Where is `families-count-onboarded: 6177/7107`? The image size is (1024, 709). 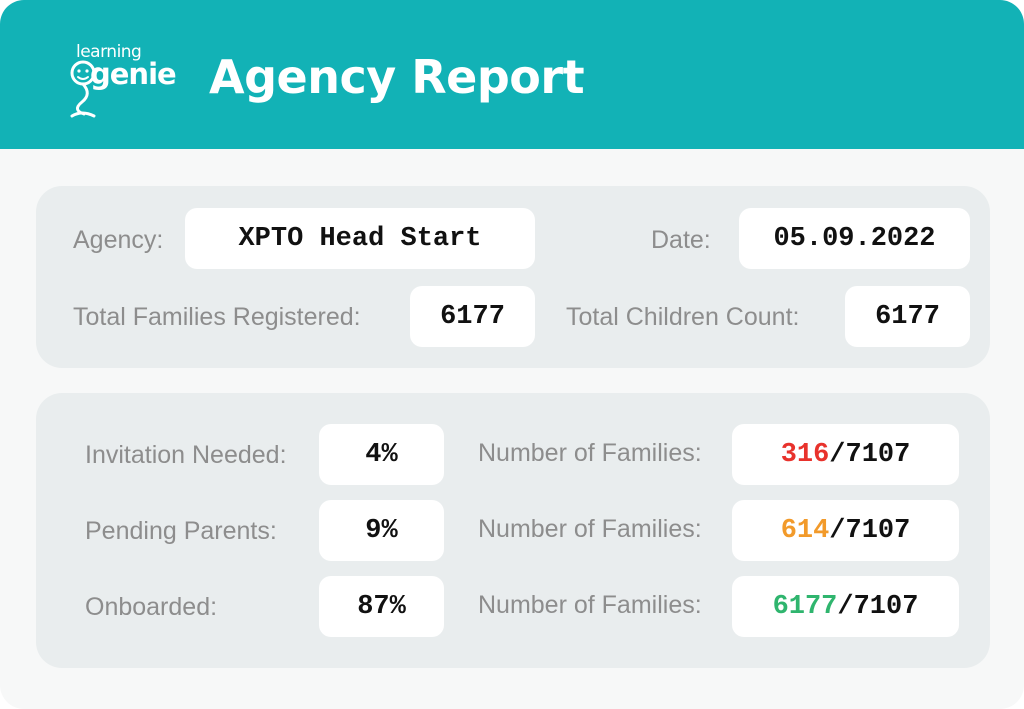 families-count-onboarded: 6177/7107 is located at coordinates (845, 606).